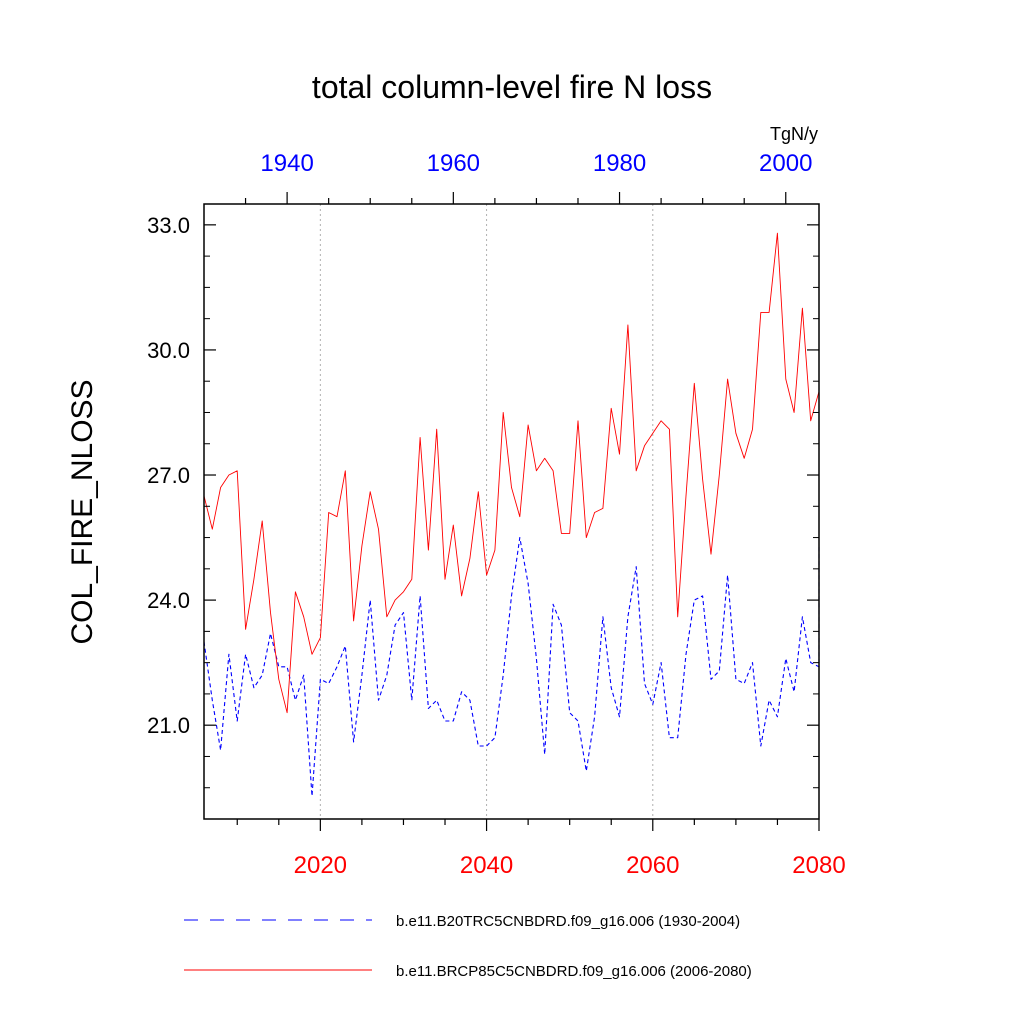  Describe the element at coordinates (168, 225) in the screenshot. I see `y-tick-label: 33.0` at that location.